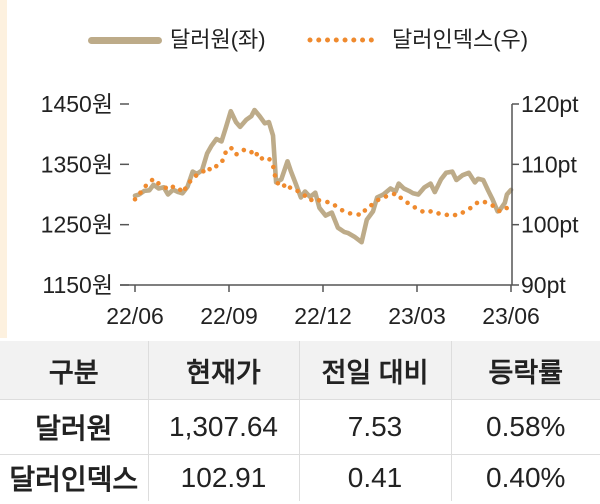  What do you see at coordinates (549, 164) in the screenshot?
I see `right-y-tick-label: 110pt` at bounding box center [549, 164].